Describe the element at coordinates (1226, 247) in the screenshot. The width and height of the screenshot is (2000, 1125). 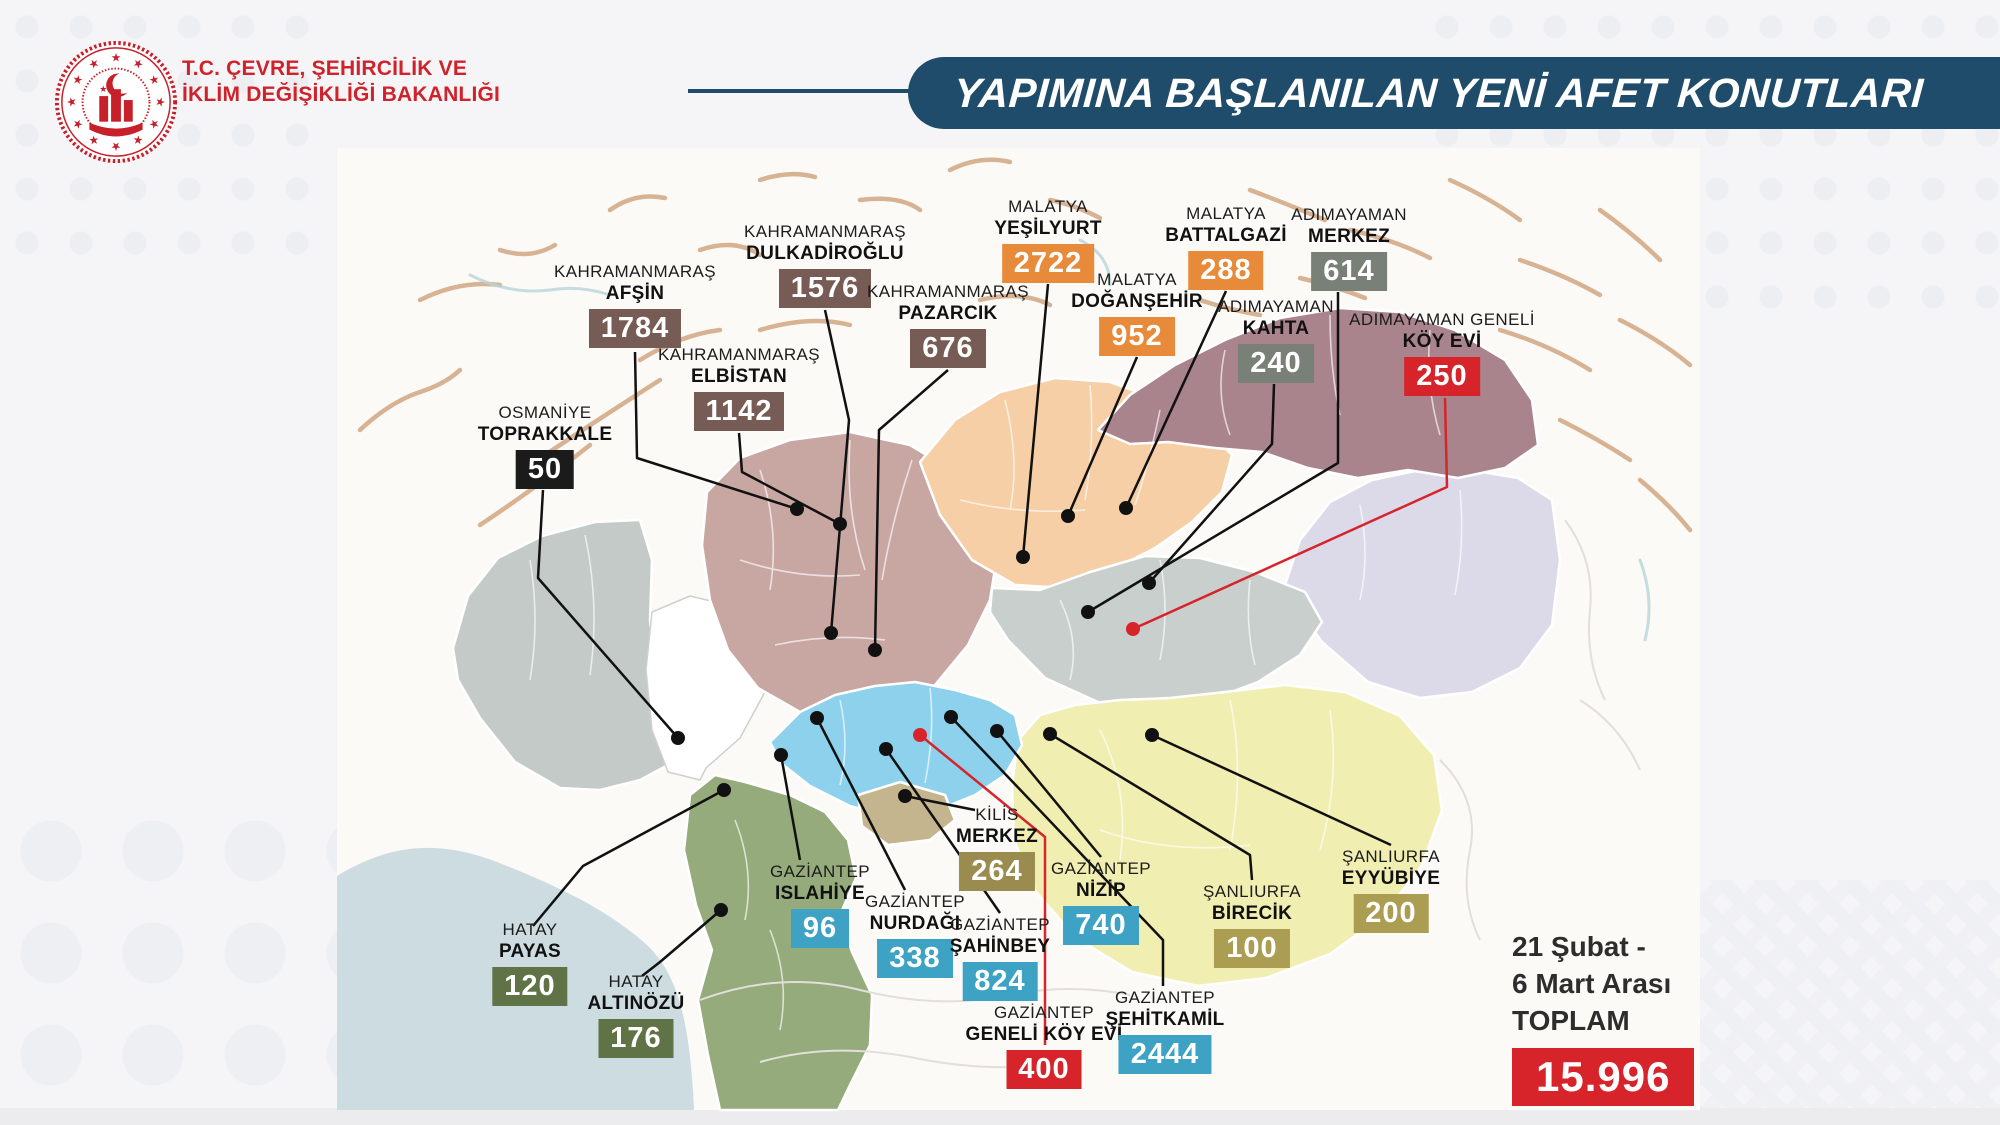
I see `map-label-battalgazi: MALATYA BATTALGAZİ 288` at that location.